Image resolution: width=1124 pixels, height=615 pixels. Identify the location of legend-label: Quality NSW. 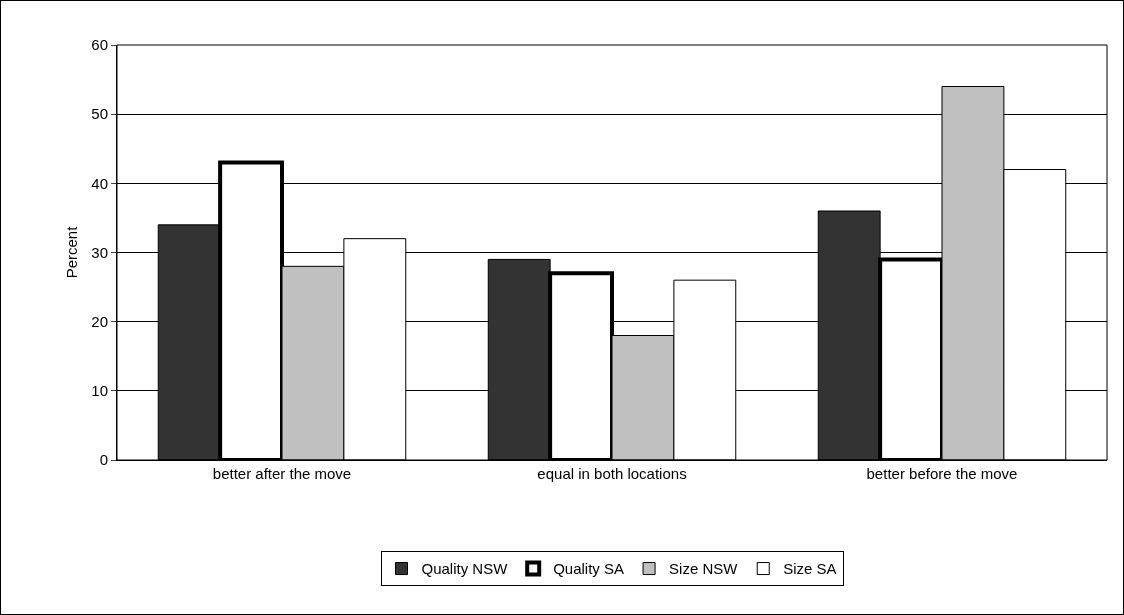
(465, 569).